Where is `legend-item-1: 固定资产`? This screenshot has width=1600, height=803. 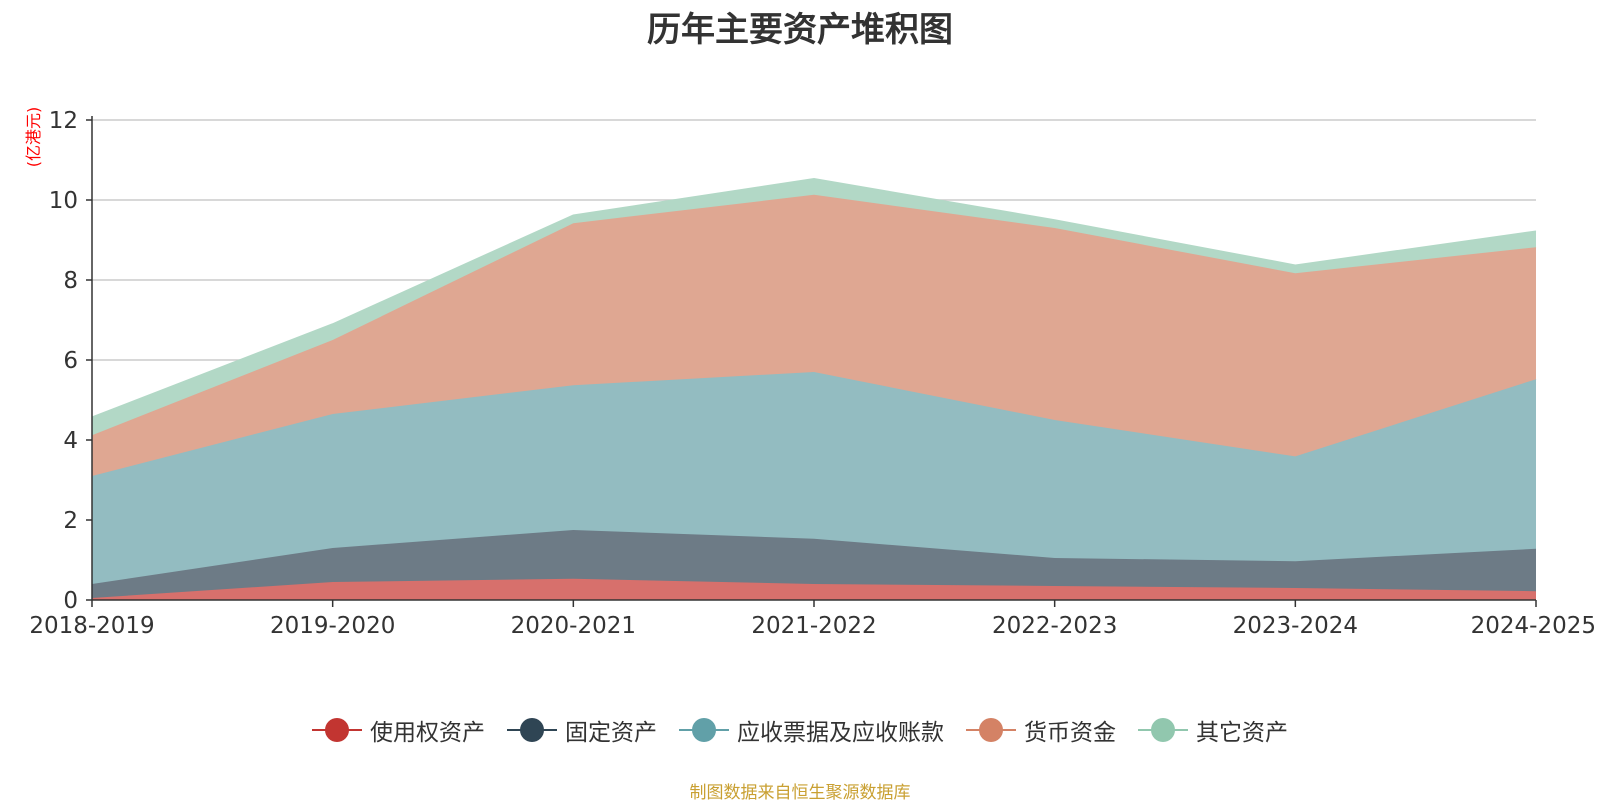 legend-item-1: 固定资产 is located at coordinates (582, 730).